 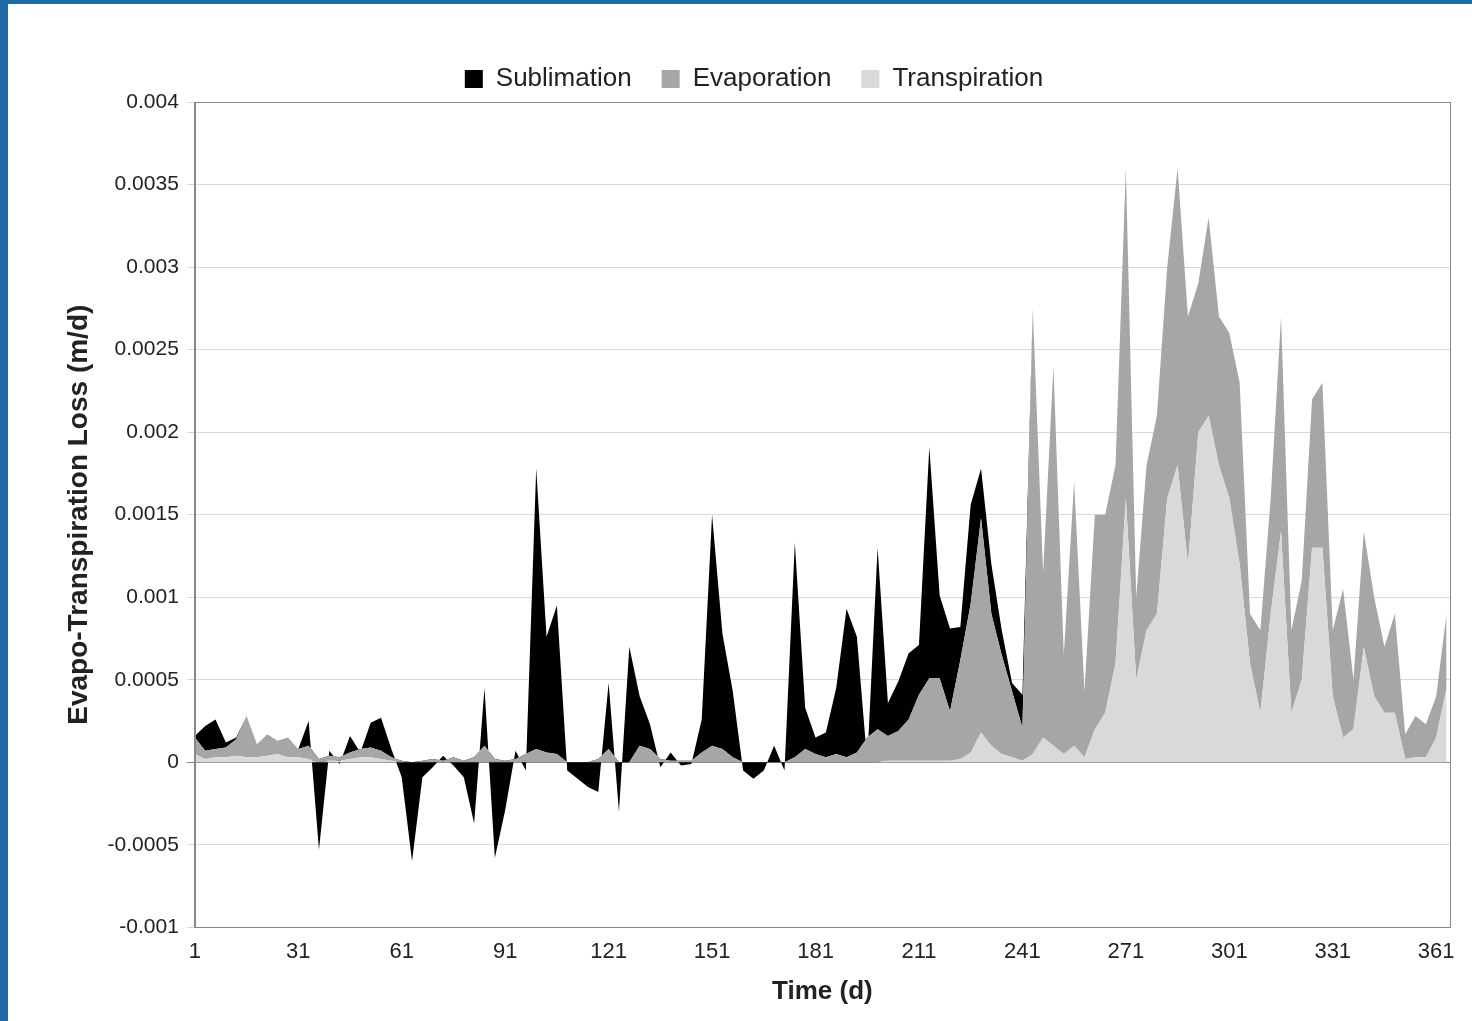 What do you see at coordinates (1333, 950) in the screenshot?
I see `x-tick-label: 331` at bounding box center [1333, 950].